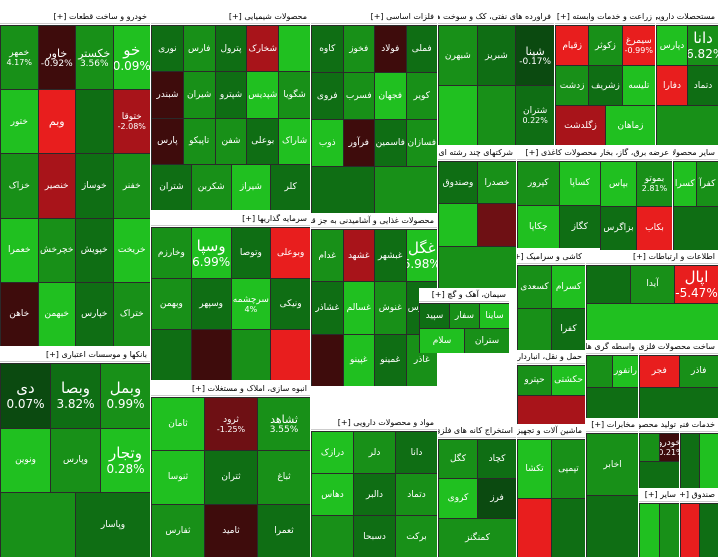  What do you see at coordinates (231, 530) in the screenshot?
I see `stock-tile: ثامید` at bounding box center [231, 530].